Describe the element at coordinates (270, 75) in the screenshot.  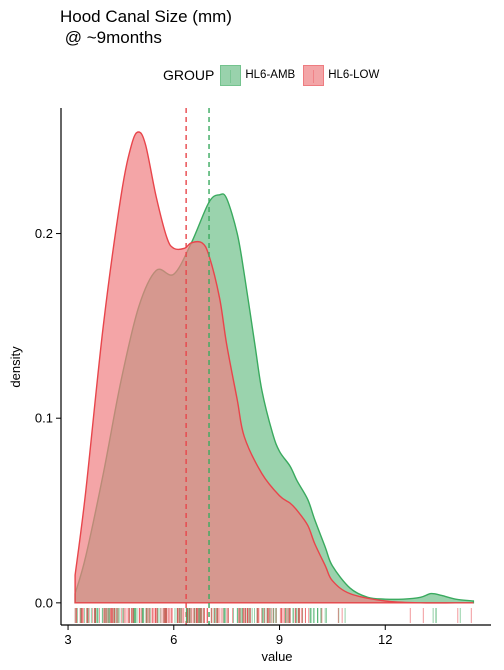
I see `legend-label-hl6-amb: HL6-AMB` at that location.